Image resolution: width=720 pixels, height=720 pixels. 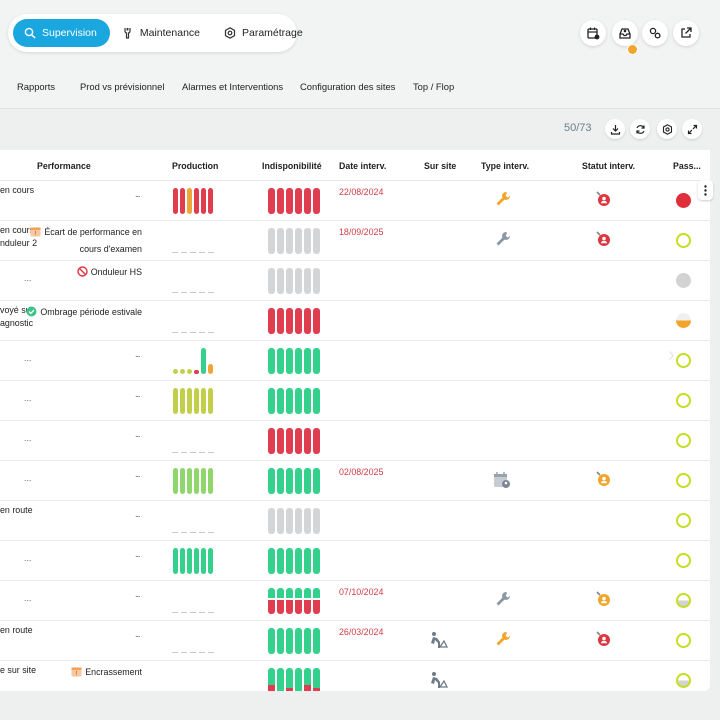 I want to click on table-row: ...... 02/08/2025, so click(x=355, y=481).